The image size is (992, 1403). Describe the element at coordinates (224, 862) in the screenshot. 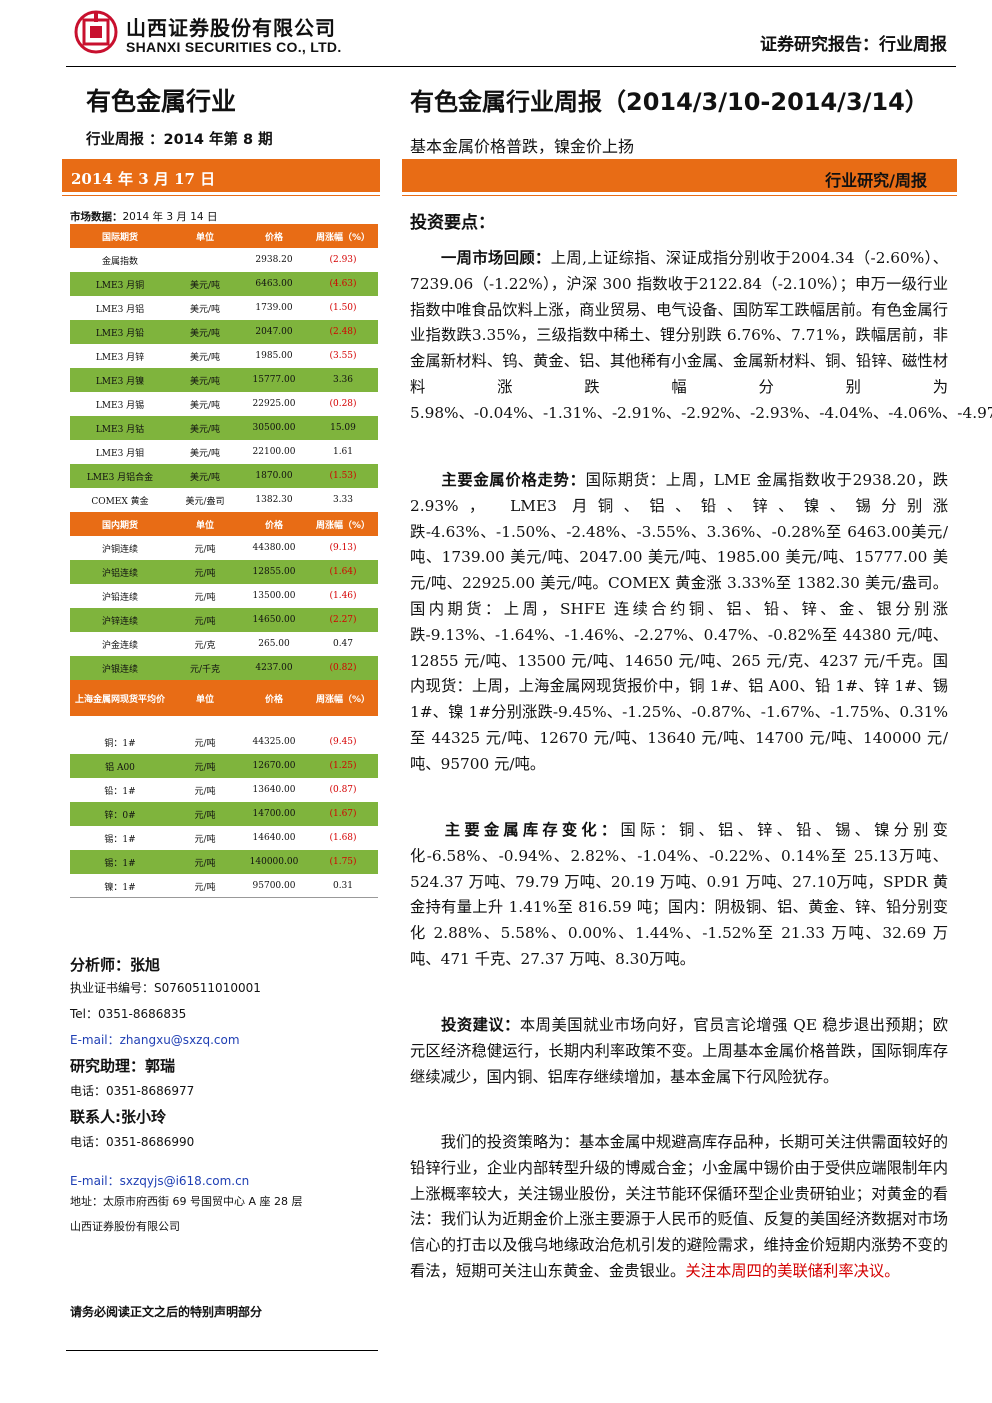

I see `table-row: 锡：1# 元/吨 140000.00 (1.75)` at that location.